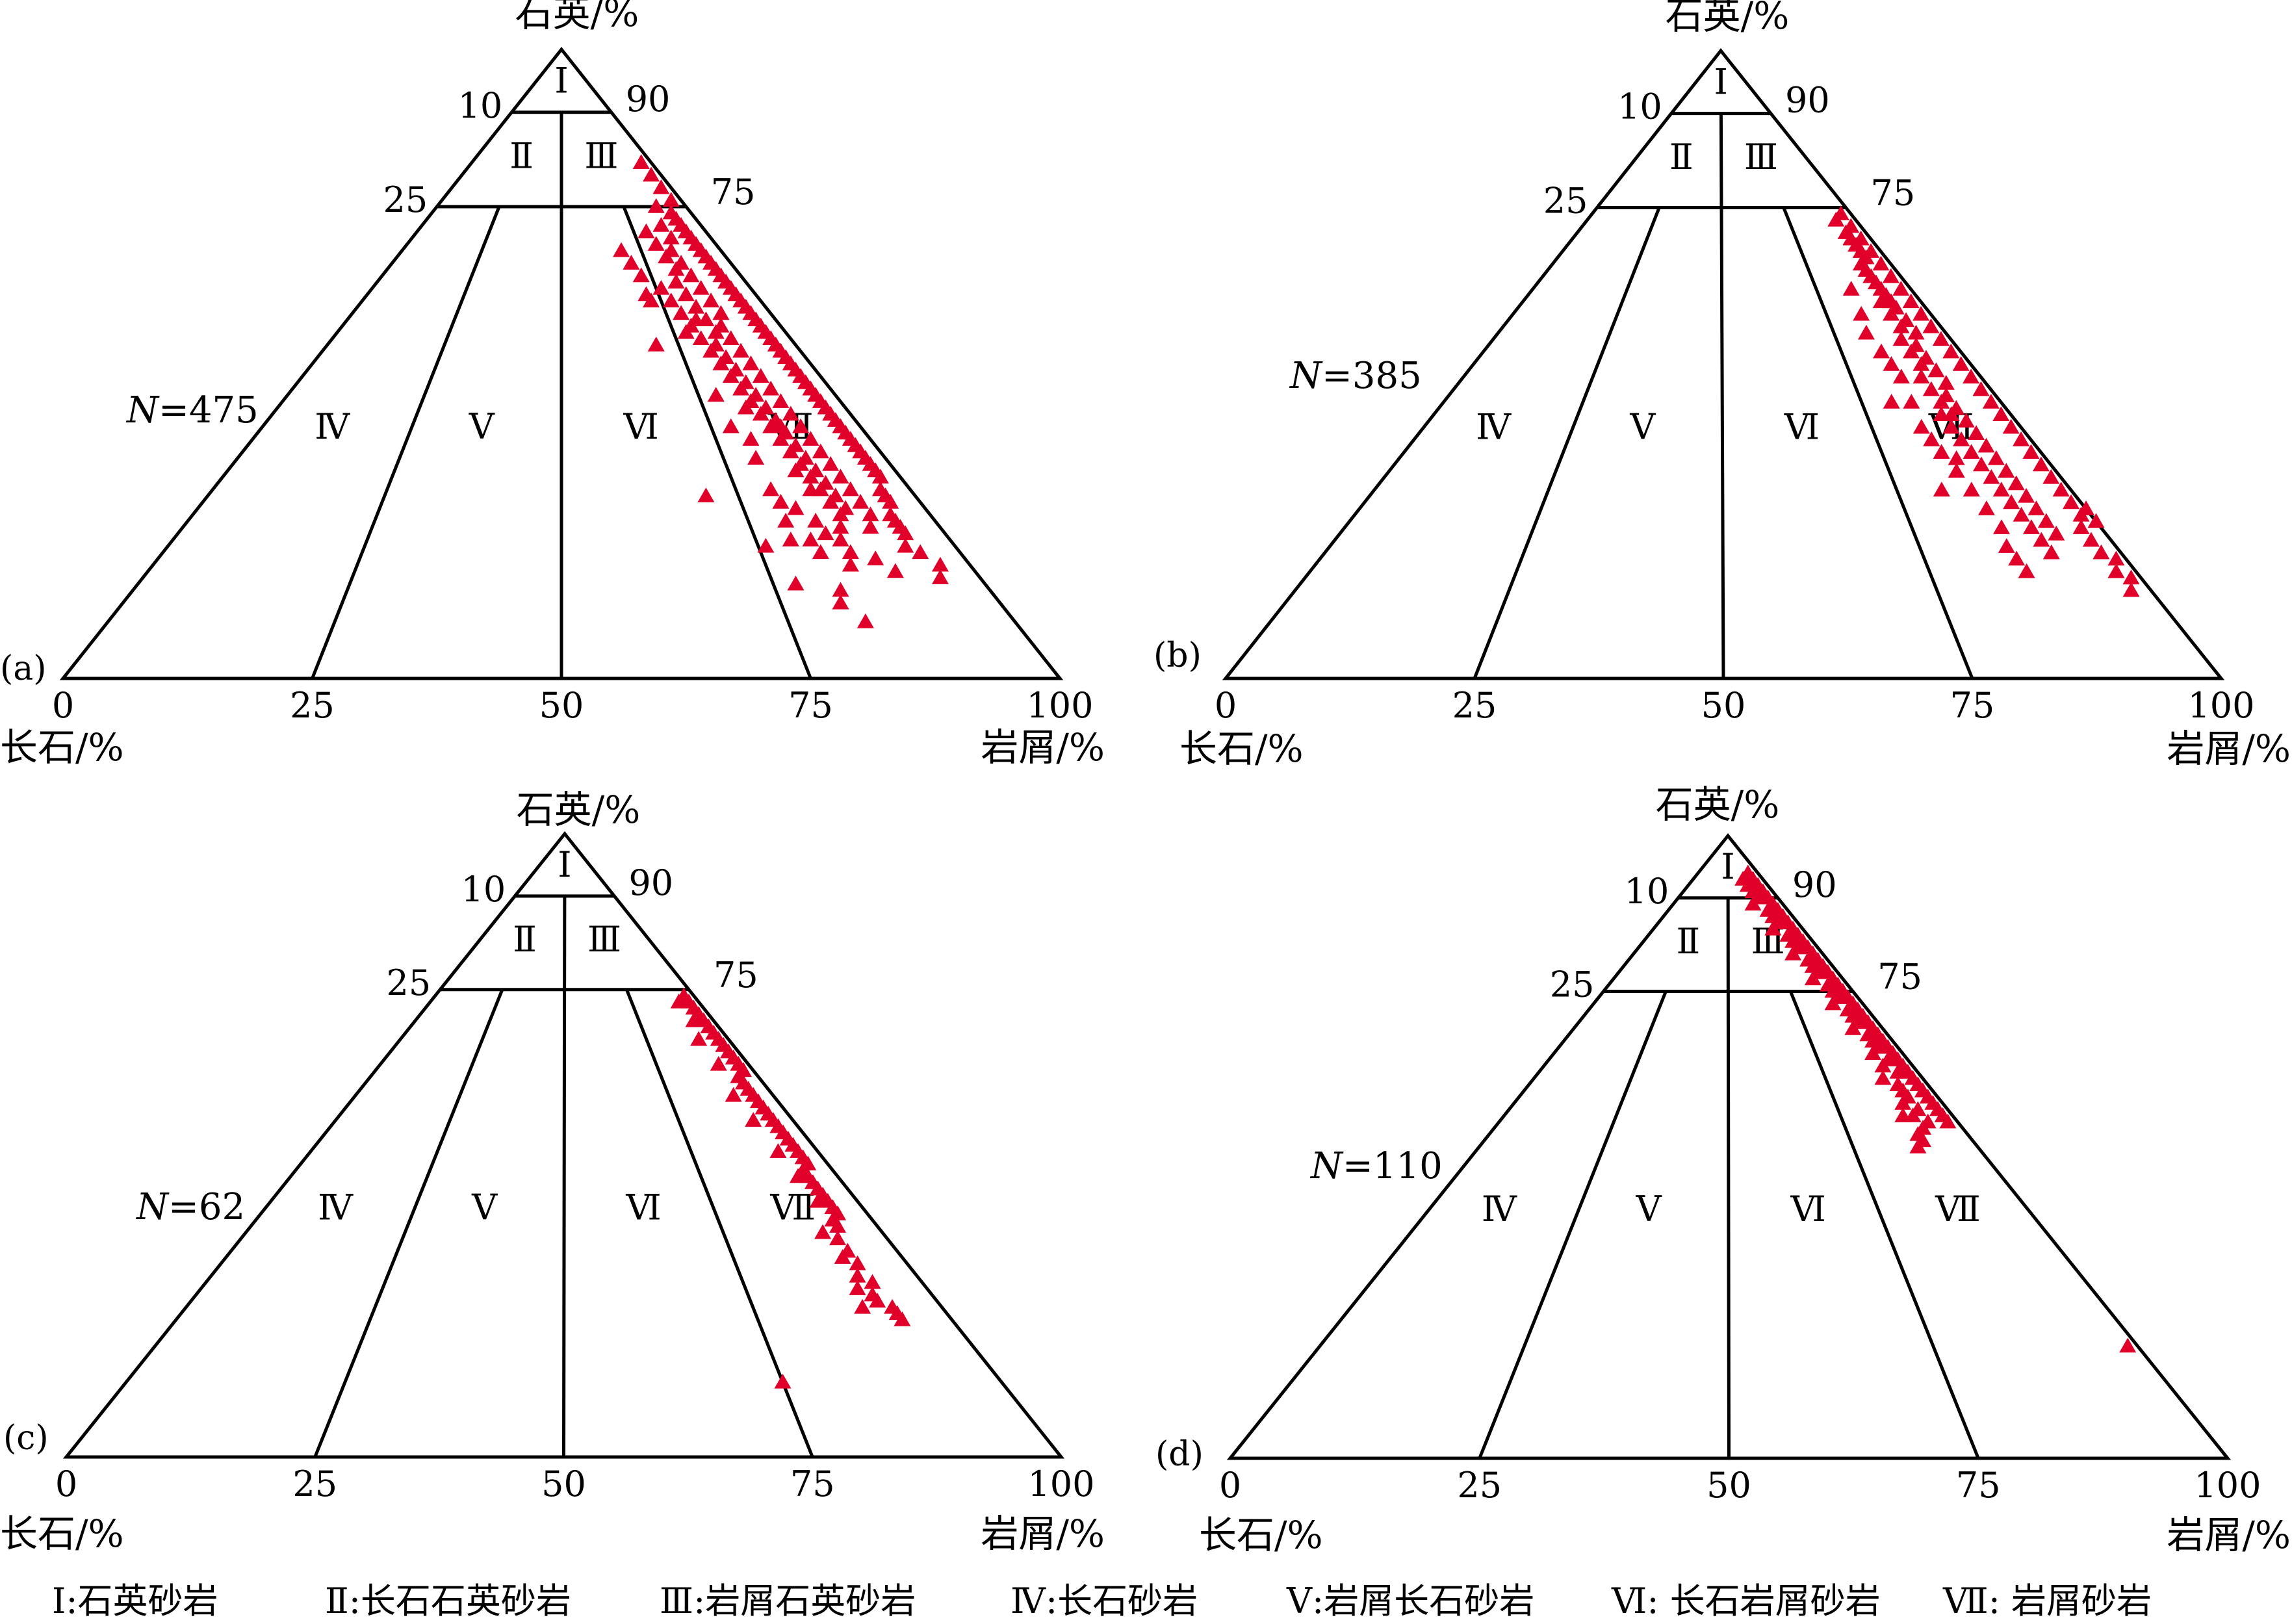  What do you see at coordinates (1815, 884) in the screenshot?
I see `tick-90: 90` at bounding box center [1815, 884].